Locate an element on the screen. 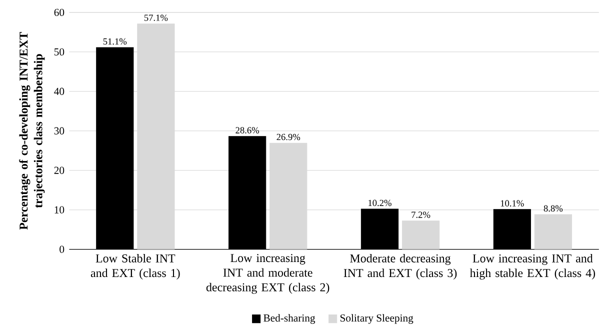 The image size is (607, 329). data-label: 8.8% is located at coordinates (553, 208).